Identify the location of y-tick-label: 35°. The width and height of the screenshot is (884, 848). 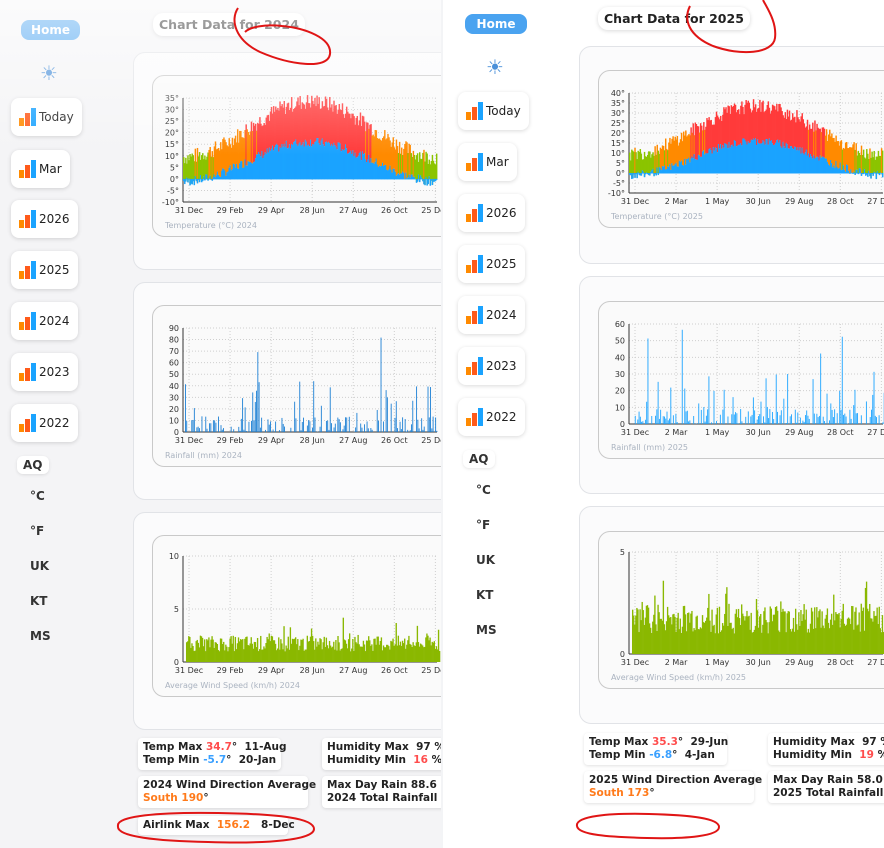
(172, 98).